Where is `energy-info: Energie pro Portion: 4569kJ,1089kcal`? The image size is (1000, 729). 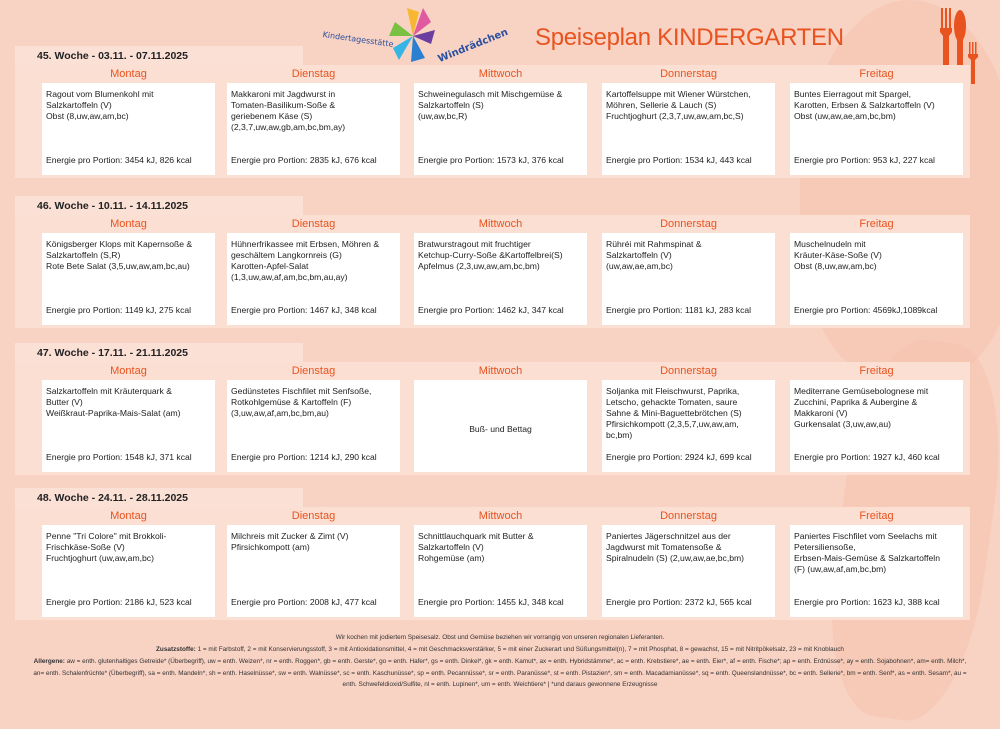
energy-info: Energie pro Portion: 4569kJ,1089kcal is located at coordinates (866, 310).